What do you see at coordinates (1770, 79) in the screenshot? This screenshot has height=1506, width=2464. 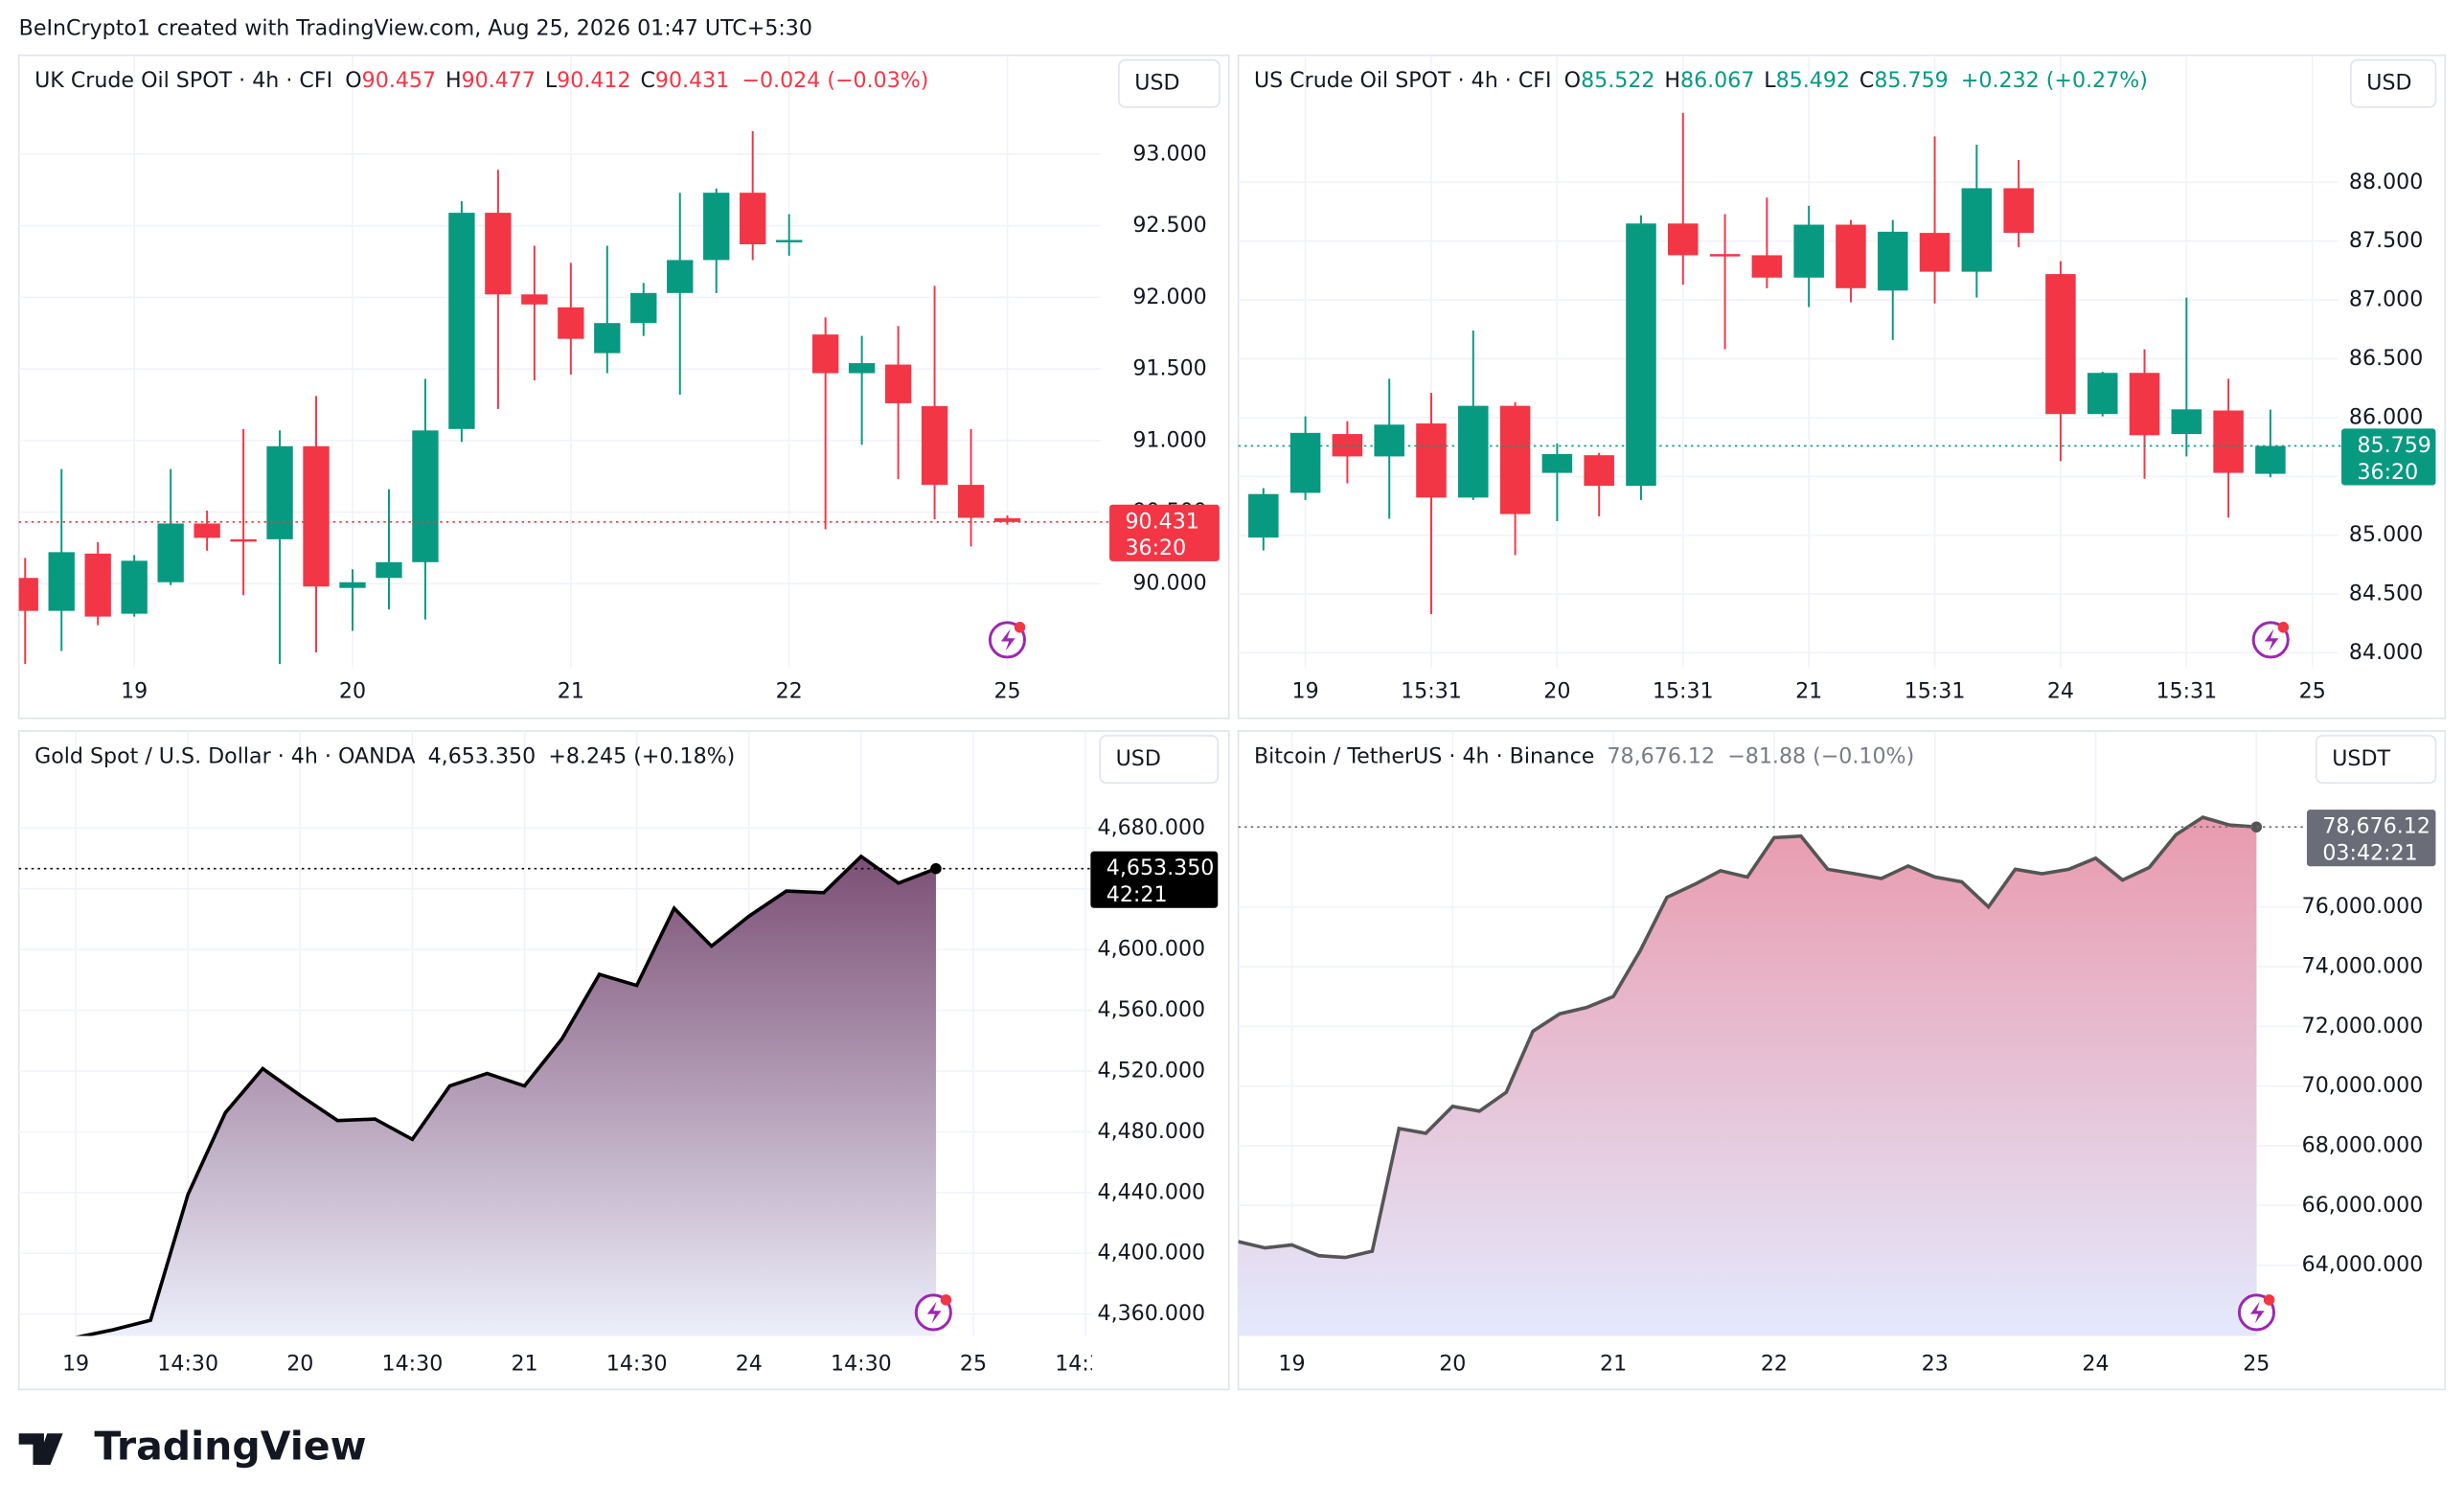 I see `legend-key: L` at bounding box center [1770, 79].